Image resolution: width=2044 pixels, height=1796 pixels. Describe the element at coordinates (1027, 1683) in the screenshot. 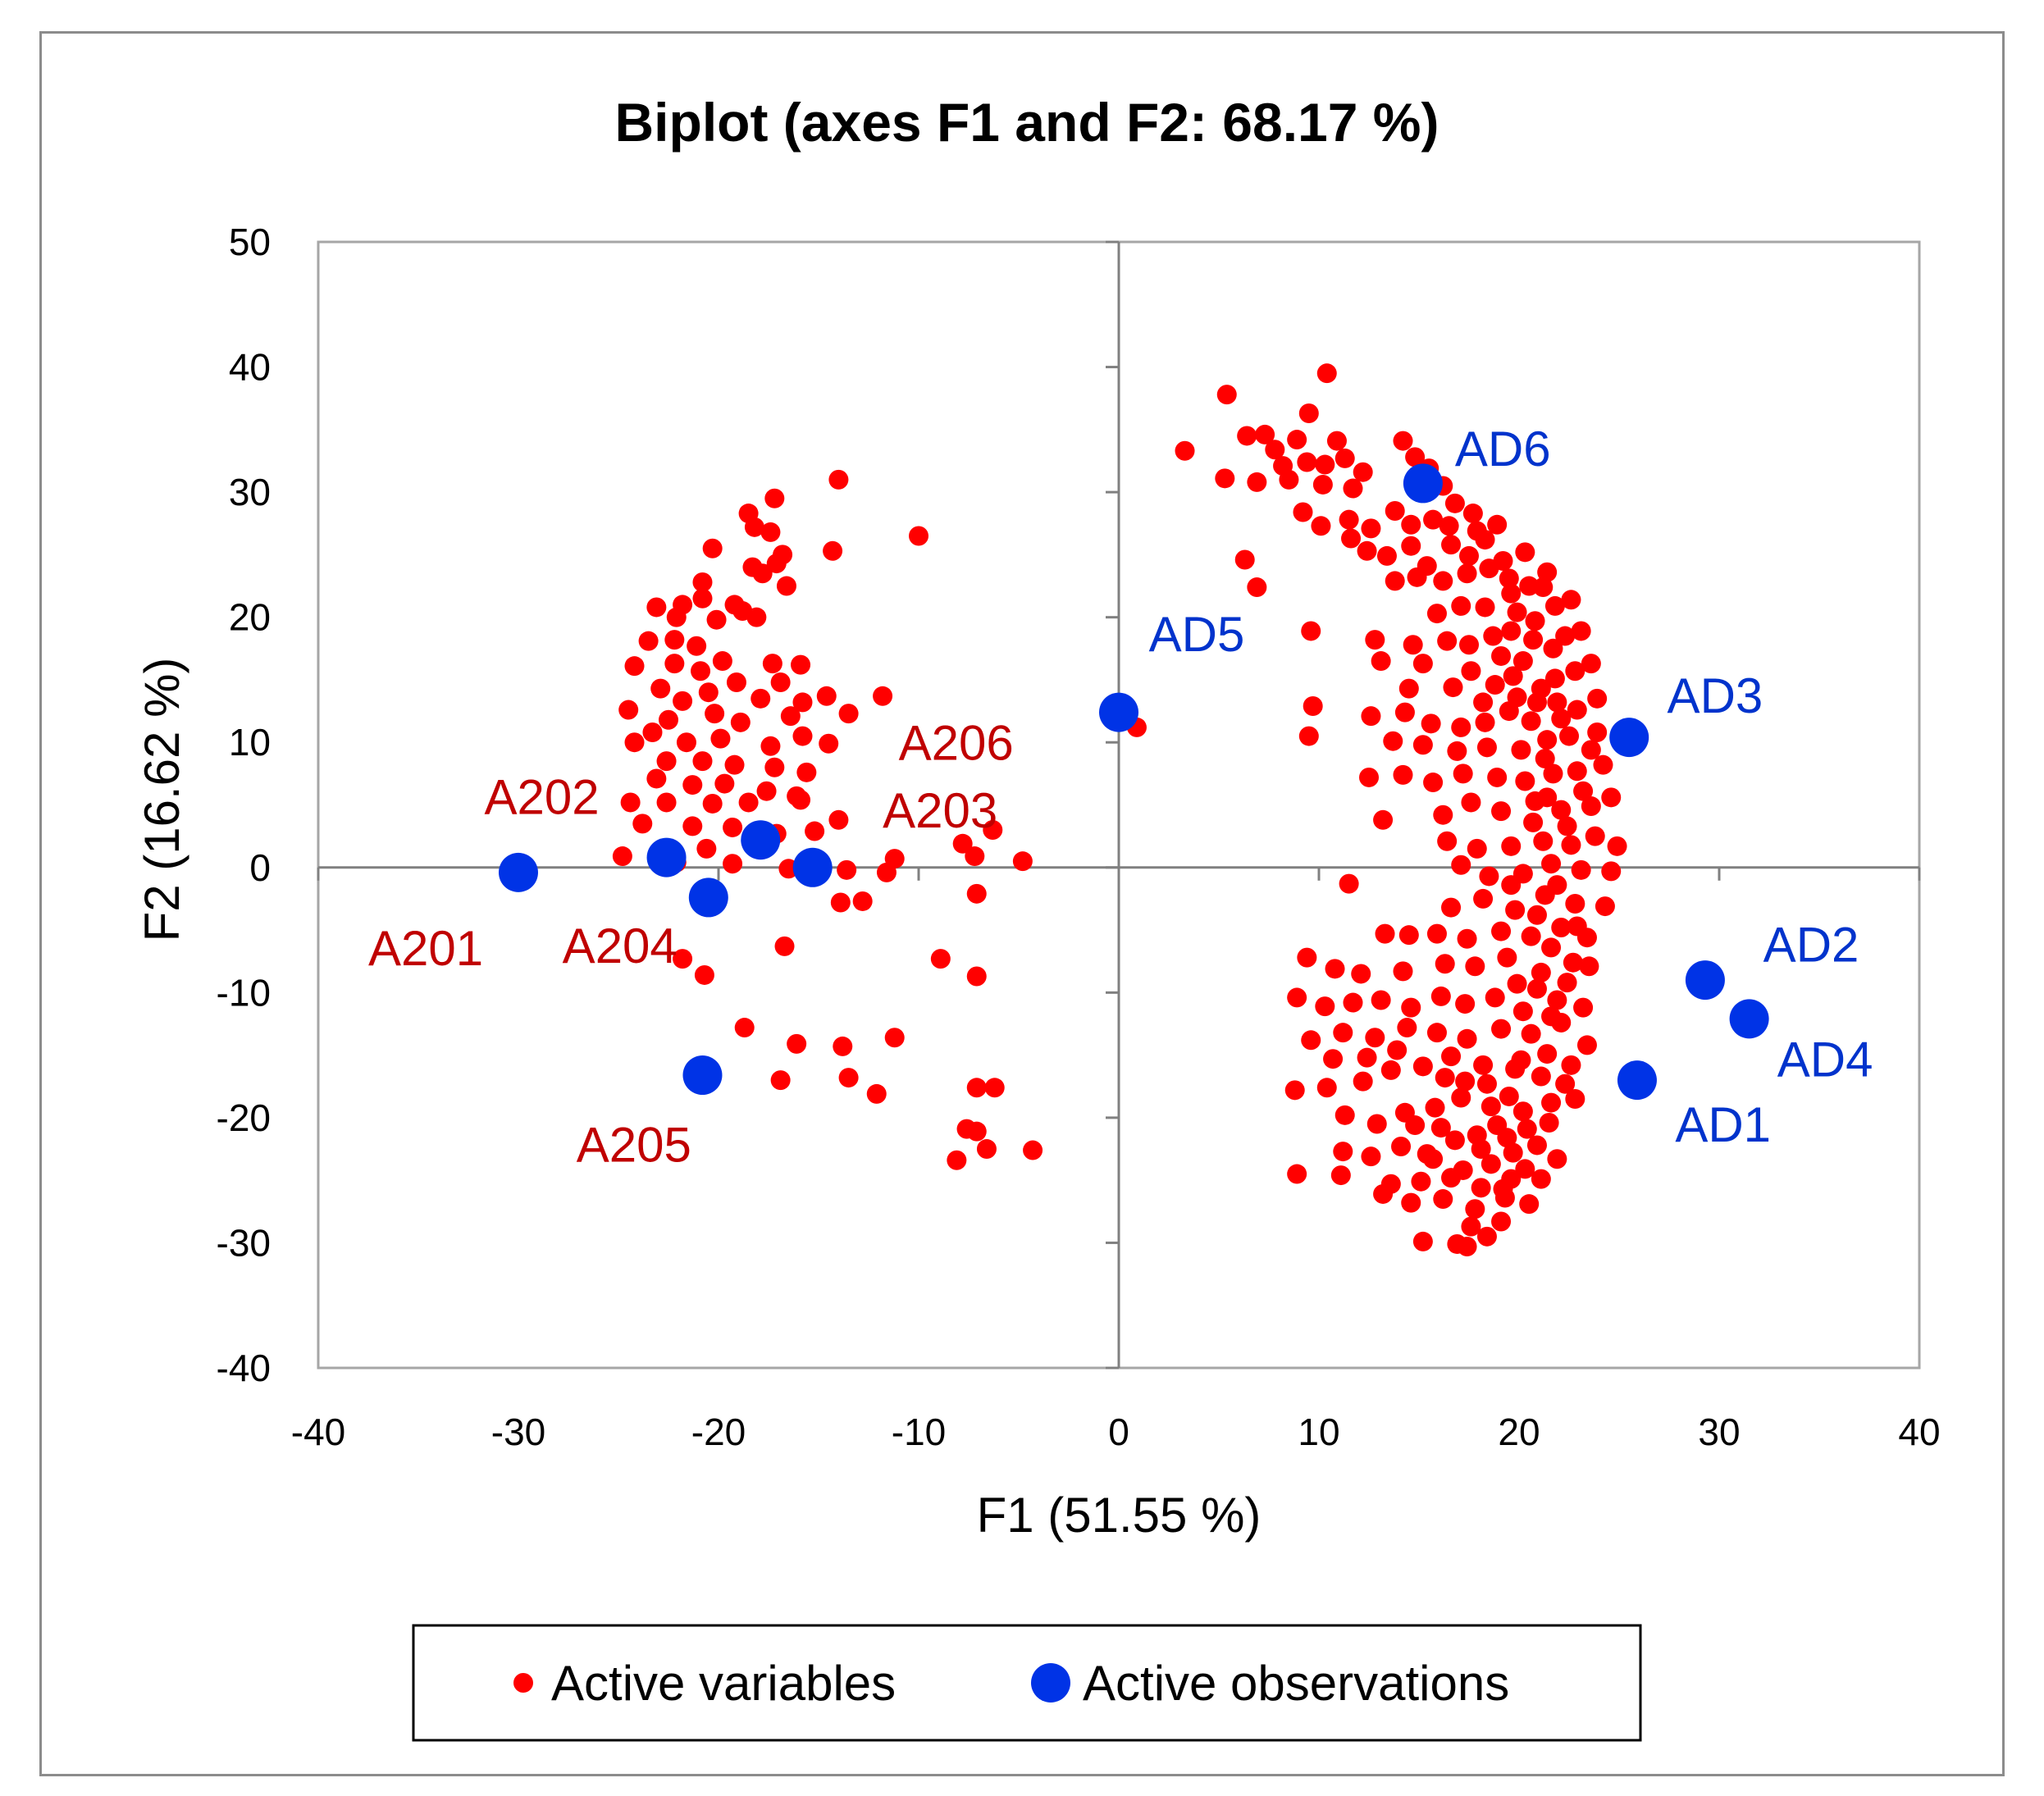

I see `legend: Active variables Active observations` at that location.